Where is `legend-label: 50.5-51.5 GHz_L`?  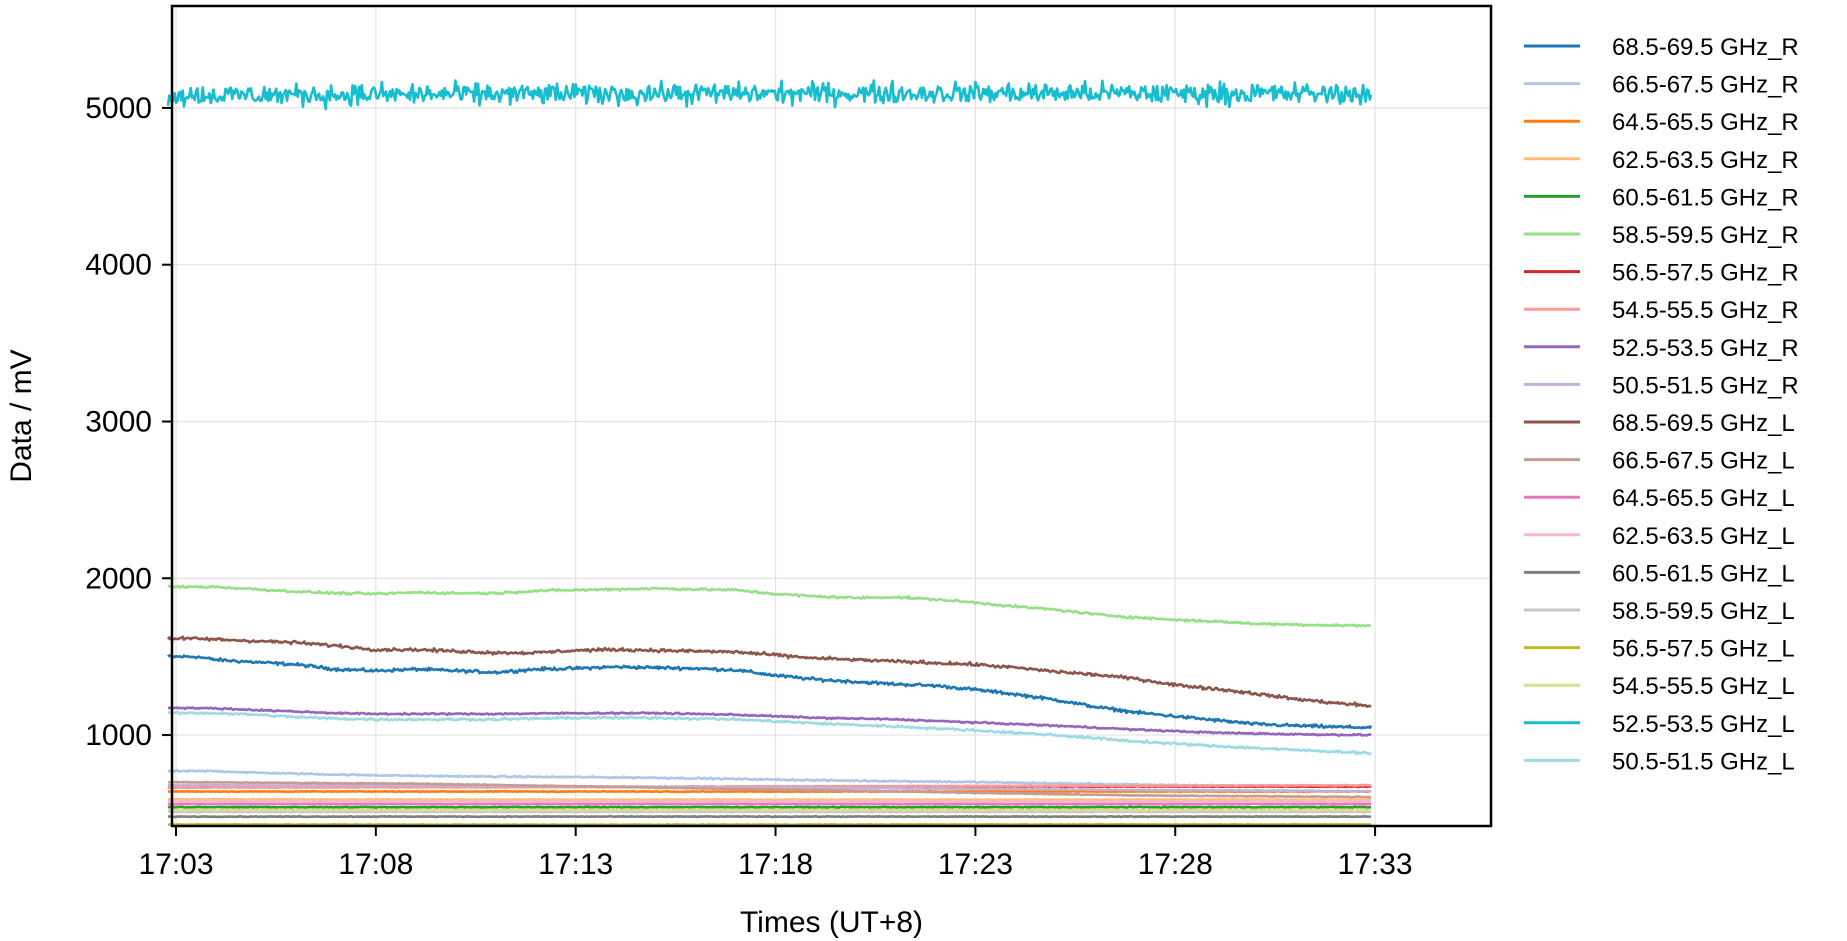
legend-label: 50.5-51.5 GHz_L is located at coordinates (1703, 761).